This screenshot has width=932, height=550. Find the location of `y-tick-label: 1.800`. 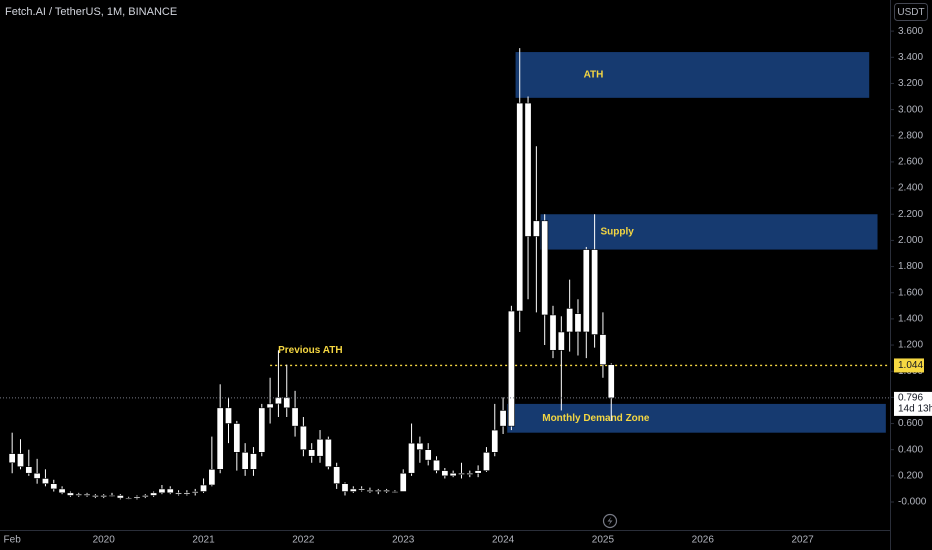

y-tick-label: 1.800 is located at coordinates (910, 266).